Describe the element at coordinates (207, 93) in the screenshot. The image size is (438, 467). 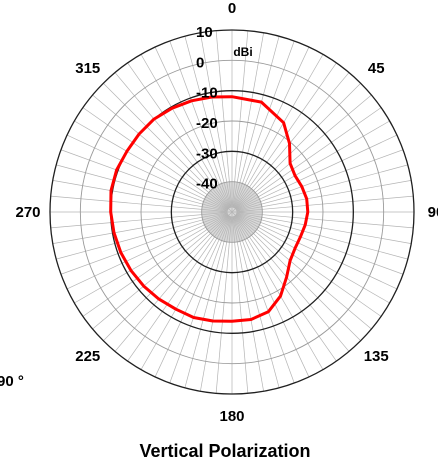
I see `radial-tick-label: -10` at that location.